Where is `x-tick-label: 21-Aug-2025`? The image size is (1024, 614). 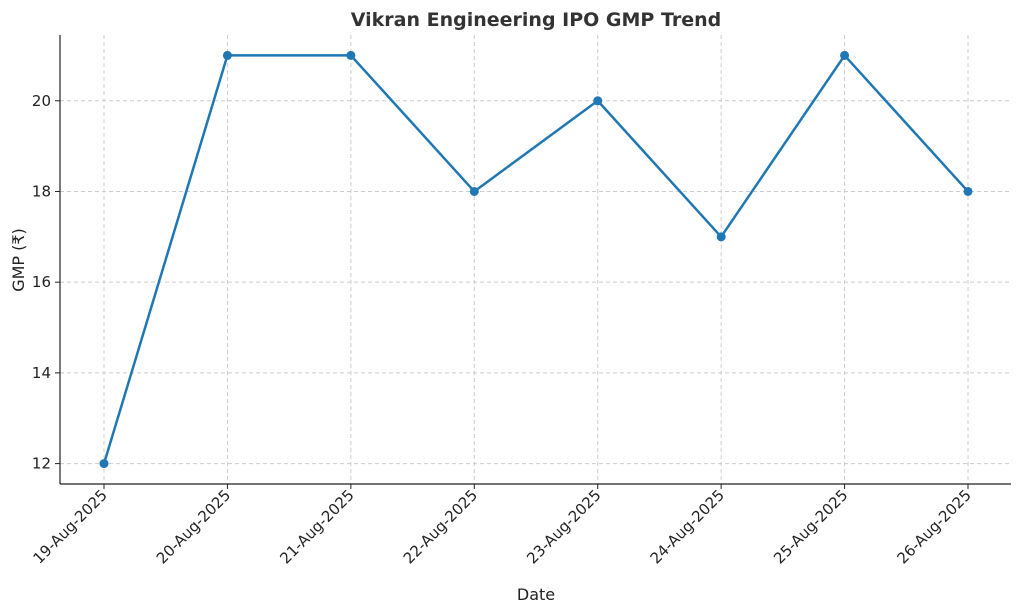
x-tick-label: 21-Aug-2025 is located at coordinates (316, 526).